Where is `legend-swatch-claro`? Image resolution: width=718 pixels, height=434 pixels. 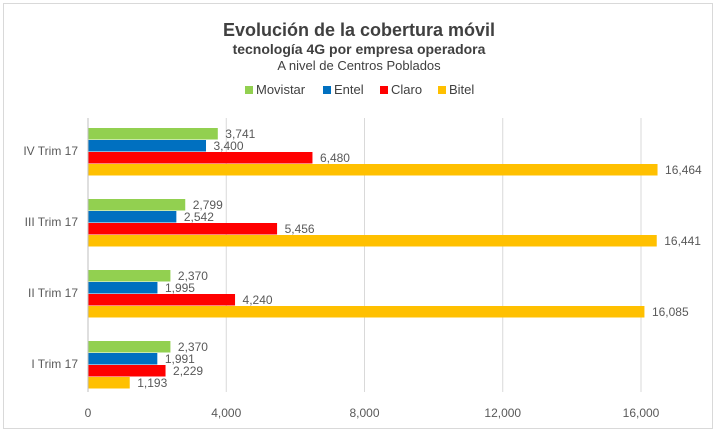
legend-swatch-claro is located at coordinates (384, 90).